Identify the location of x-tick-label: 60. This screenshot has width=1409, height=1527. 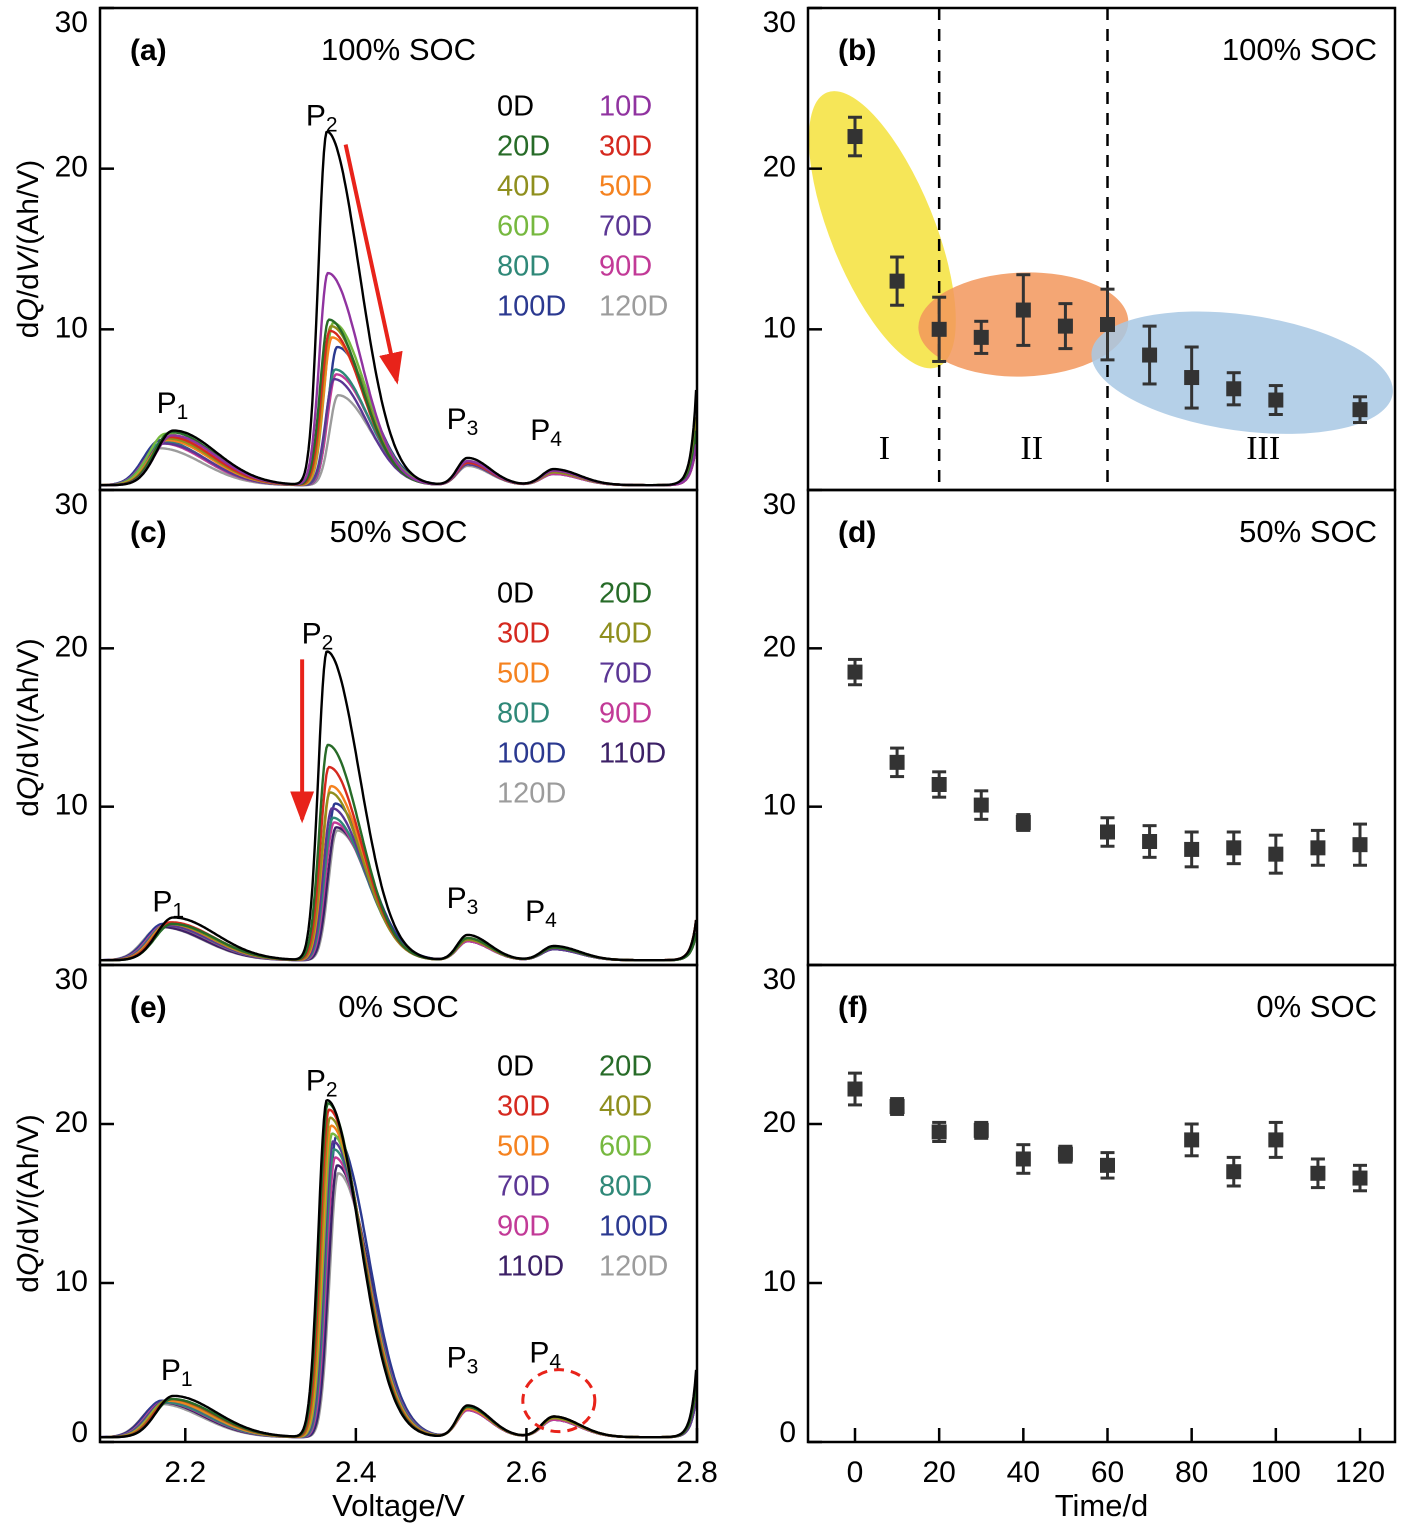
(1107, 1472).